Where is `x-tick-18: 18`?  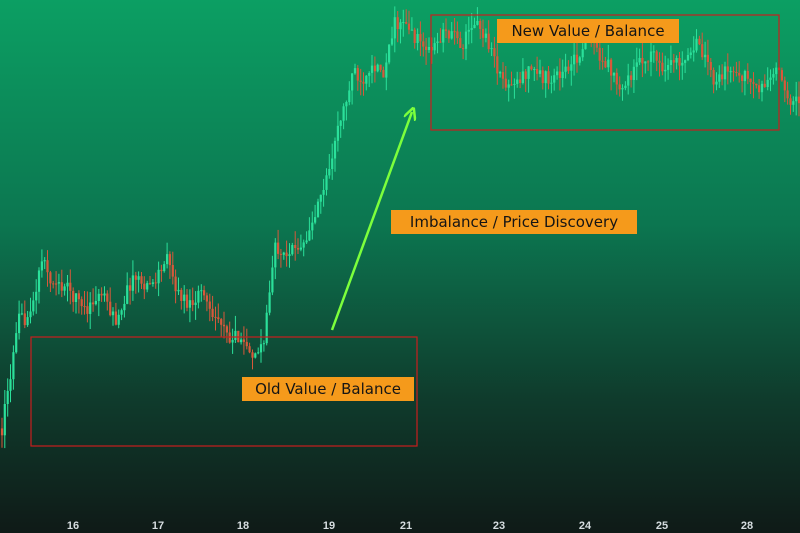 x-tick-18: 18 is located at coordinates (243, 526).